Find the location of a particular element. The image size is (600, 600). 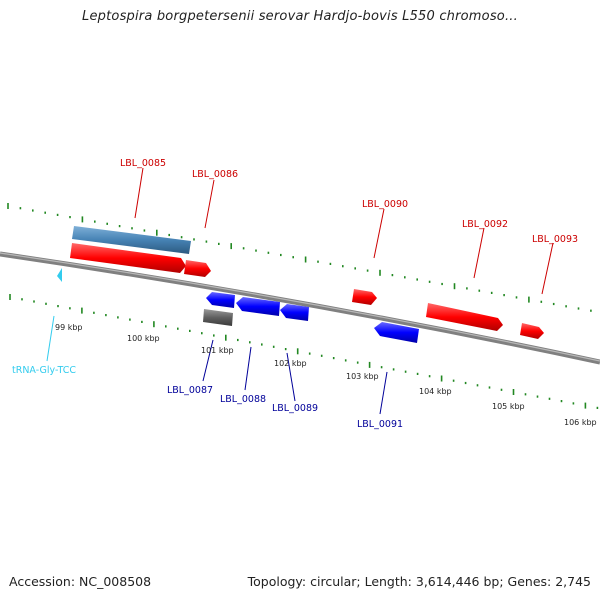

scale-tick-label: 102 kbp is located at coordinates (290, 363).